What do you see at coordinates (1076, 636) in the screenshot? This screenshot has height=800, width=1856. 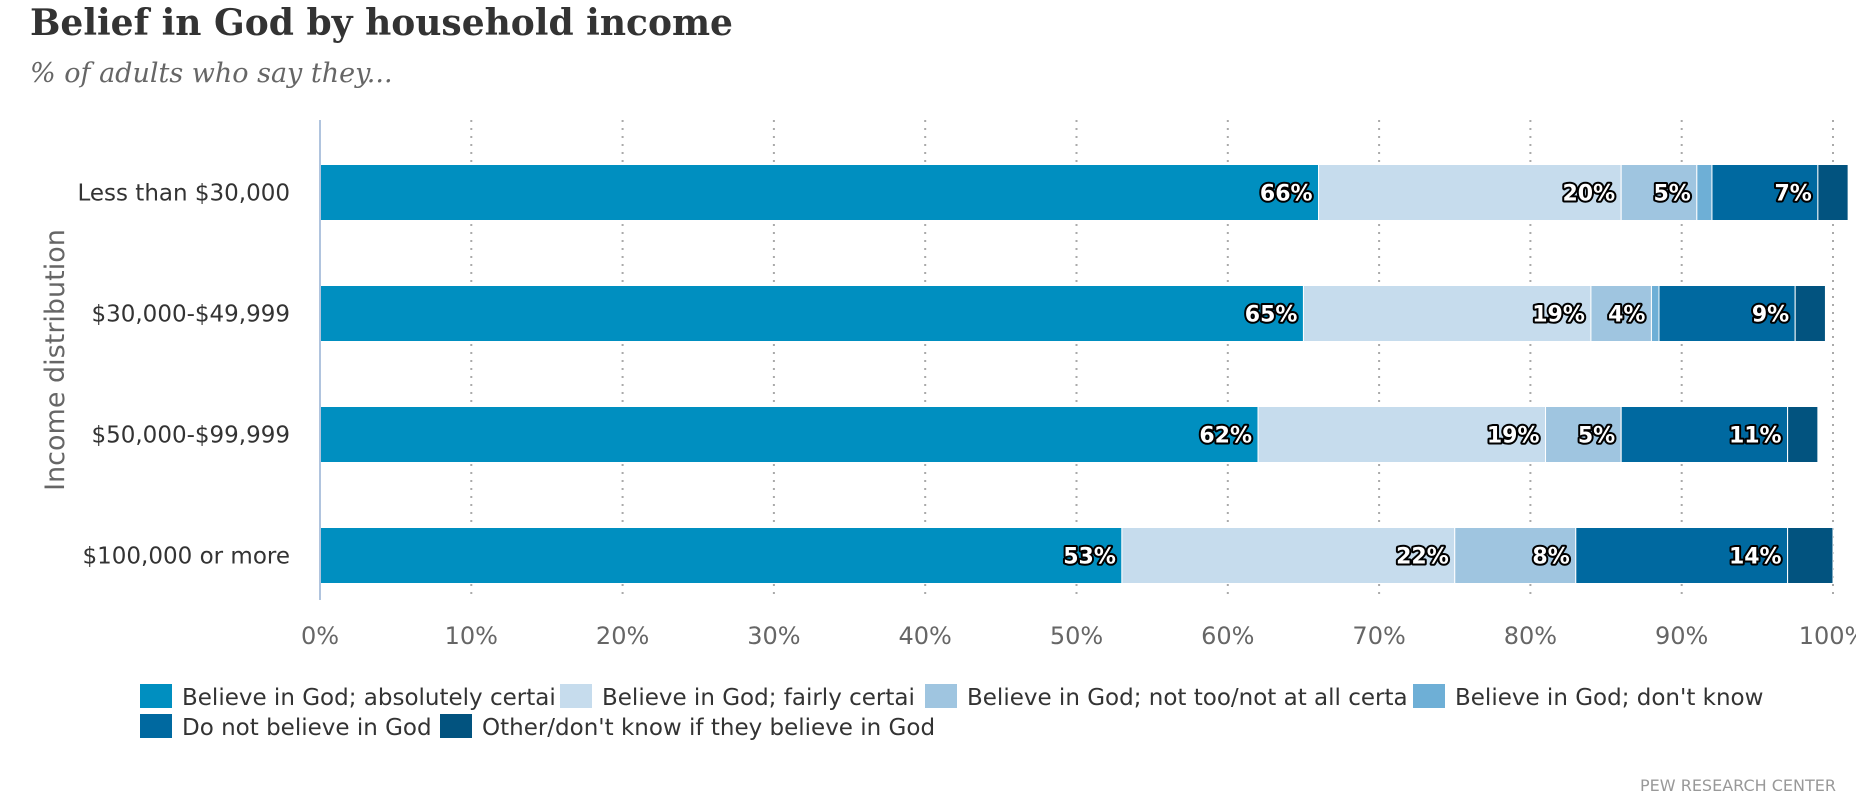 I see `x-tick-label: 50%` at bounding box center [1076, 636].